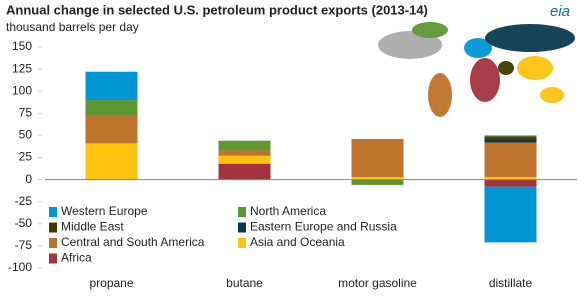 Image resolution: width=587 pixels, height=299 pixels. I want to click on legend-label: North America, so click(288, 211).